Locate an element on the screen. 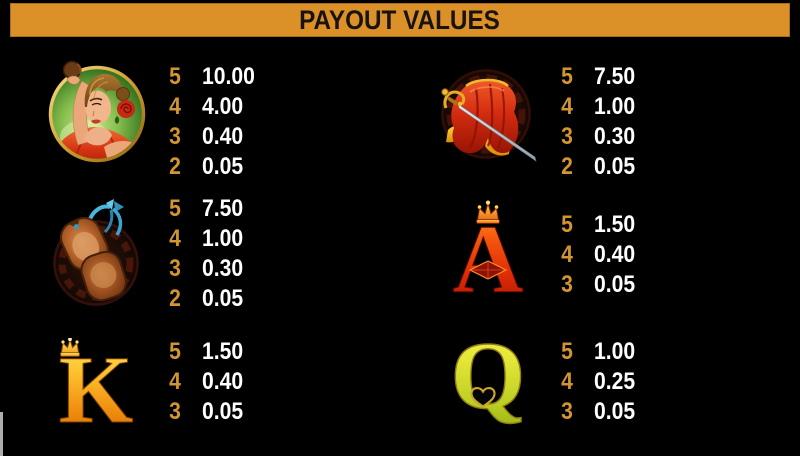  ace-symbol: A is located at coordinates (488, 247).